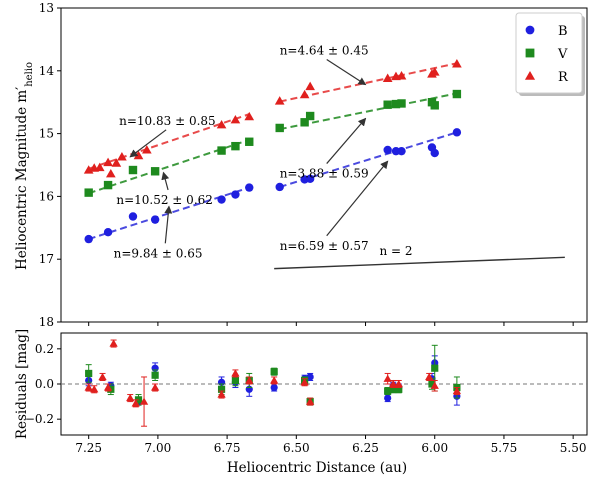 The width and height of the screenshot is (600, 479). What do you see at coordinates (39, 419) in the screenshot?
I see `bottom-ytick-label: −0.2` at bounding box center [39, 419].